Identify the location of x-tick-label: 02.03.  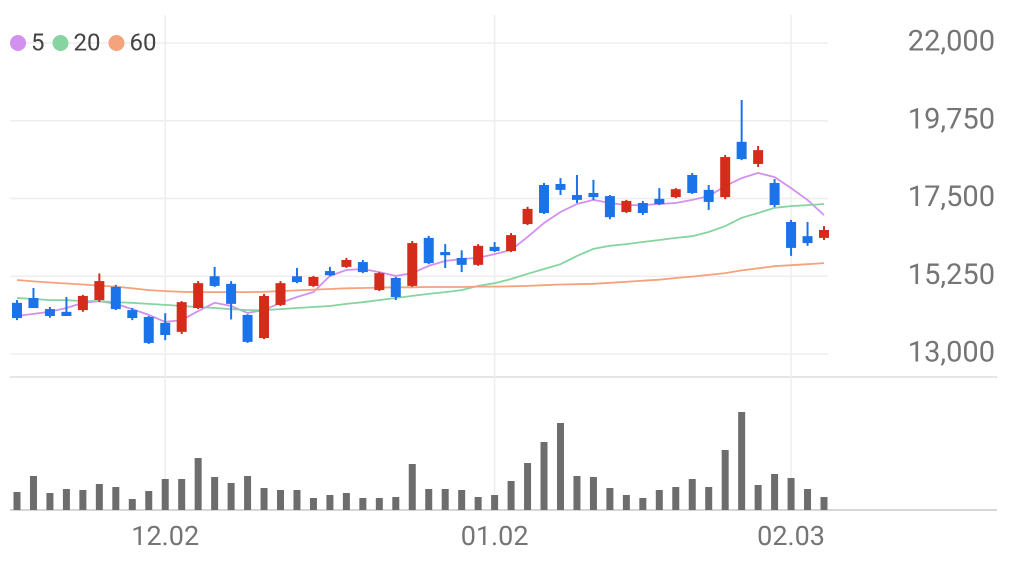
(791, 536).